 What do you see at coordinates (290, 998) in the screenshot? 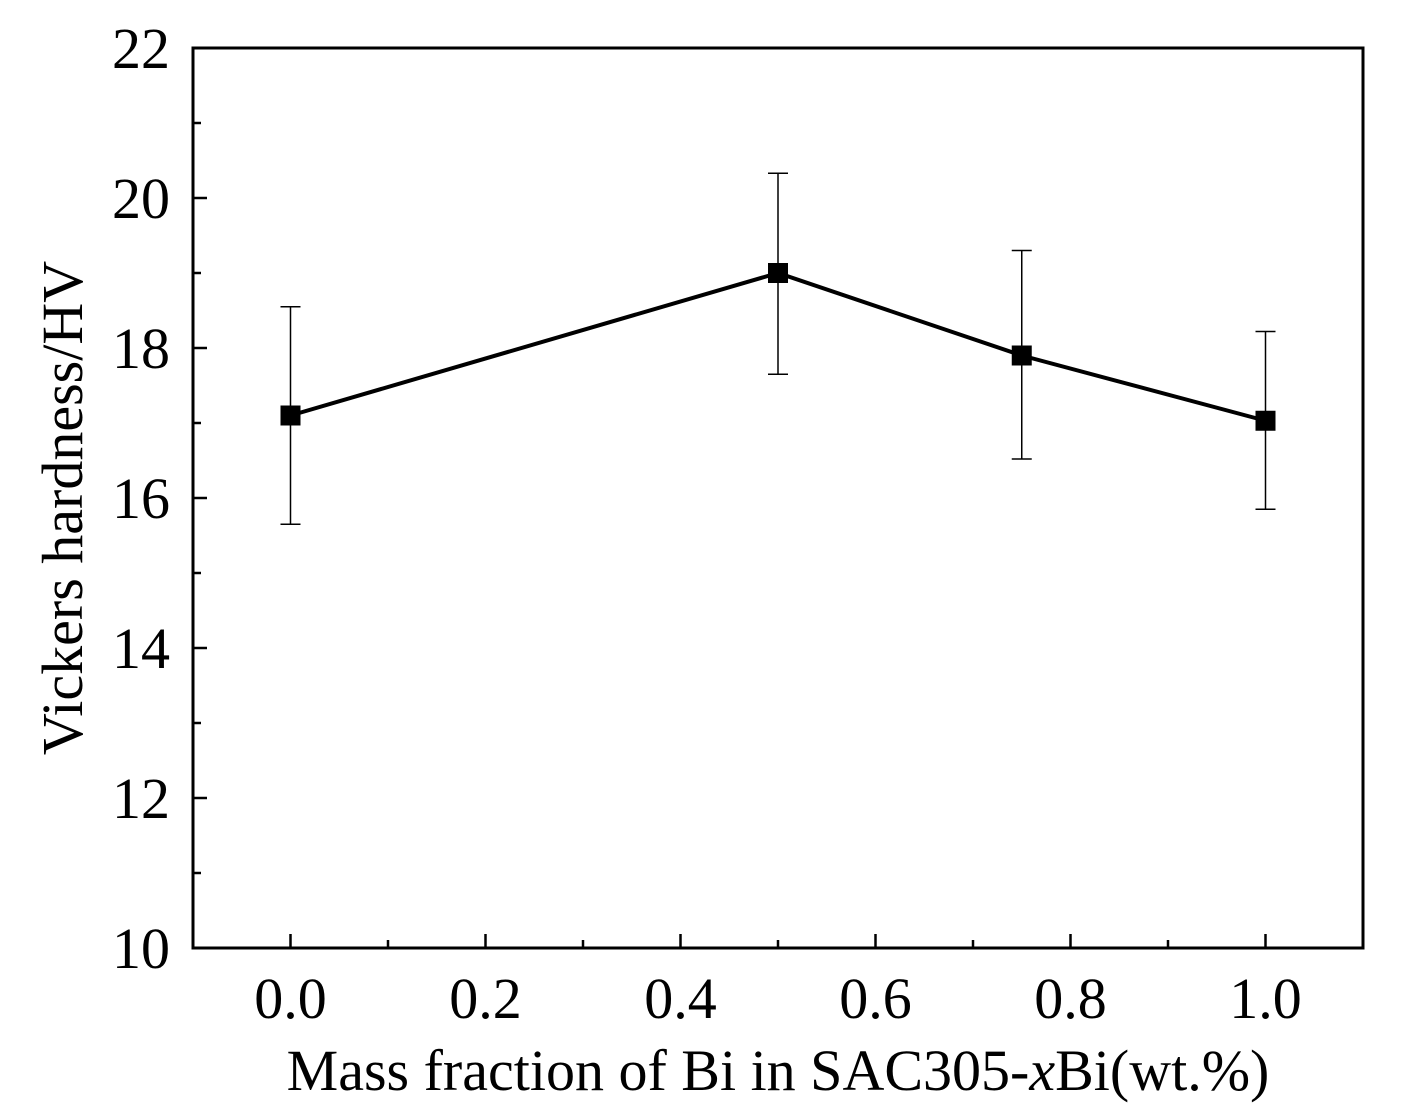
I see `x-tick-label: 0.0` at bounding box center [290, 998].